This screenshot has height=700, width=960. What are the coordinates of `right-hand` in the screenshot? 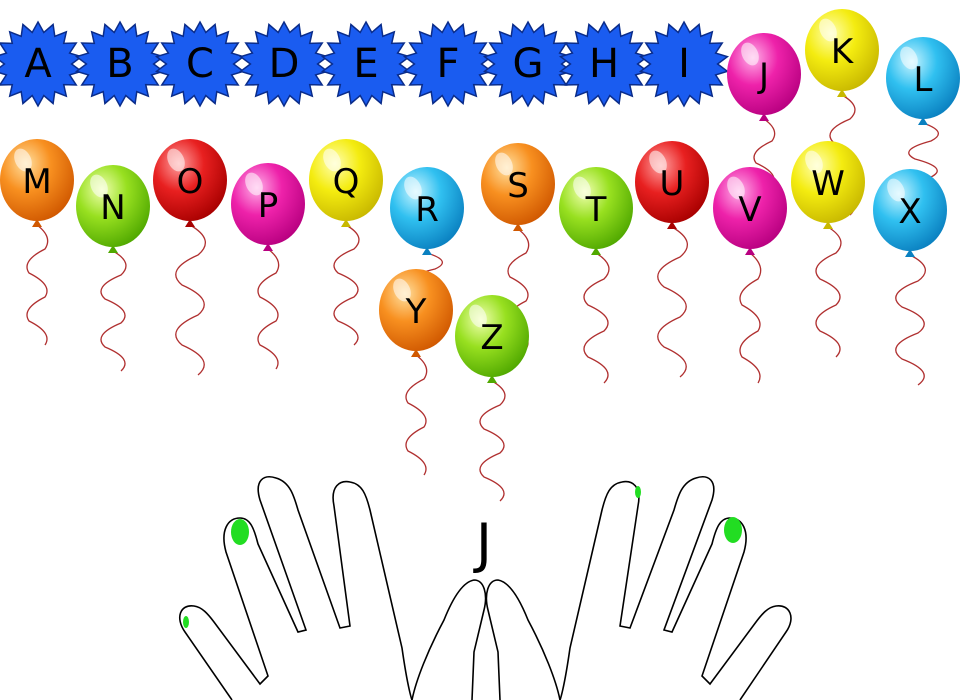 It's located at (638, 588).